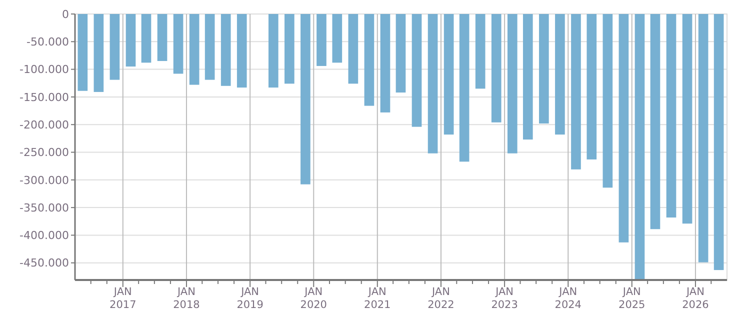 This screenshot has width=751, height=313. I want to click on y-tick-label: -150.000, so click(44, 97).